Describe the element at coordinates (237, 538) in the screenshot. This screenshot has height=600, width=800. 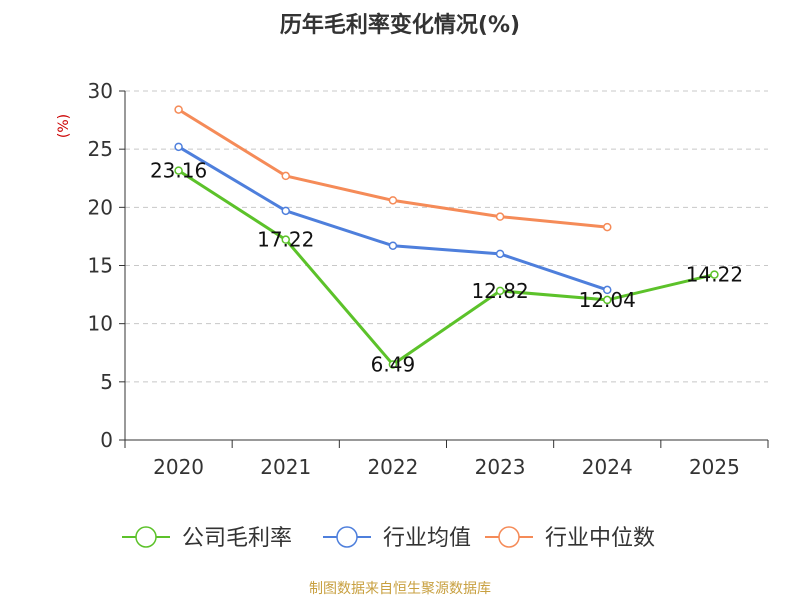
I see `legend-label-0: 公司毛利率` at that location.